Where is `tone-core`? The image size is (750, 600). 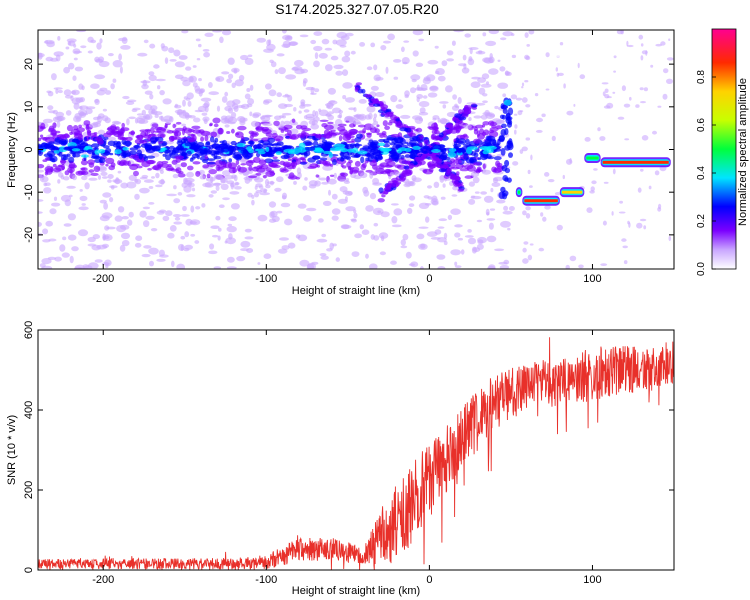 tone-core is located at coordinates (635, 162).